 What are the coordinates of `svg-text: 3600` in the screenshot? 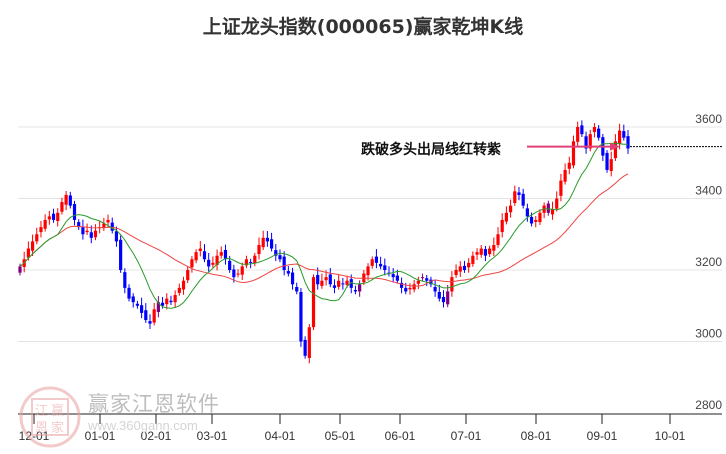 It's located at (708, 119).